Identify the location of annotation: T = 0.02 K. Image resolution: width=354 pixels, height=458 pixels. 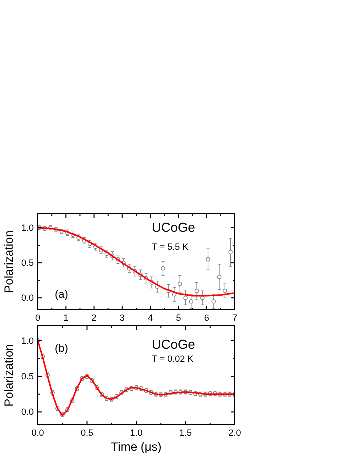
(173, 359).